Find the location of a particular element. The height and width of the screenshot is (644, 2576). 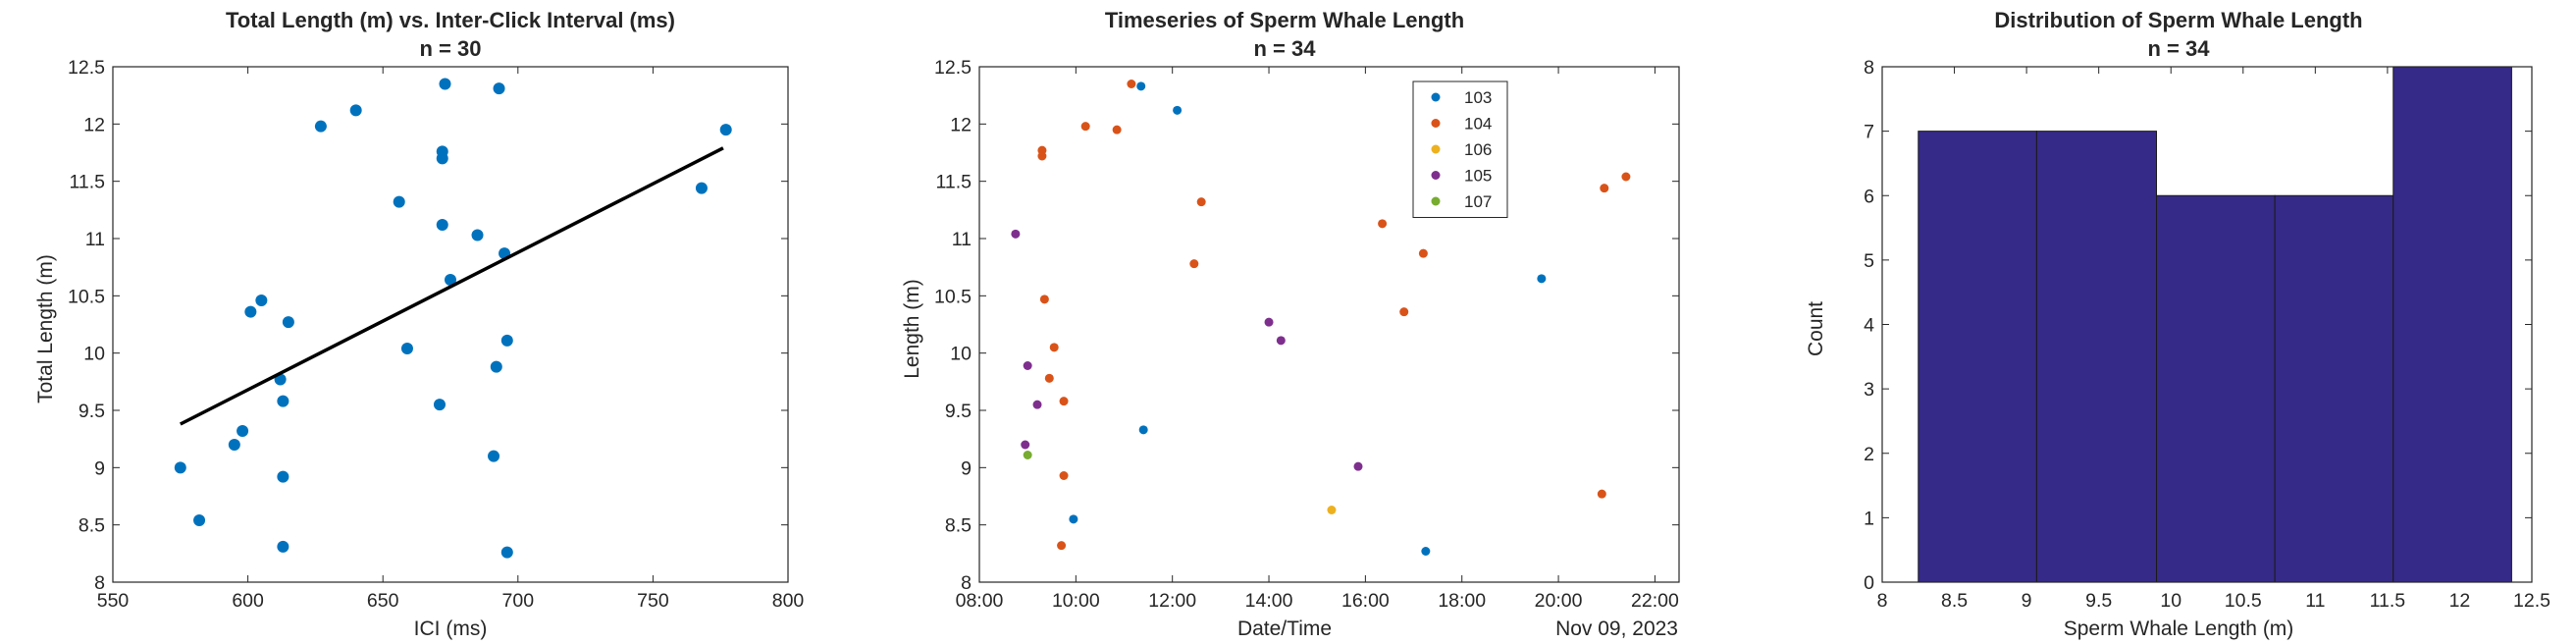

legend-label: 105 is located at coordinates (1478, 176).